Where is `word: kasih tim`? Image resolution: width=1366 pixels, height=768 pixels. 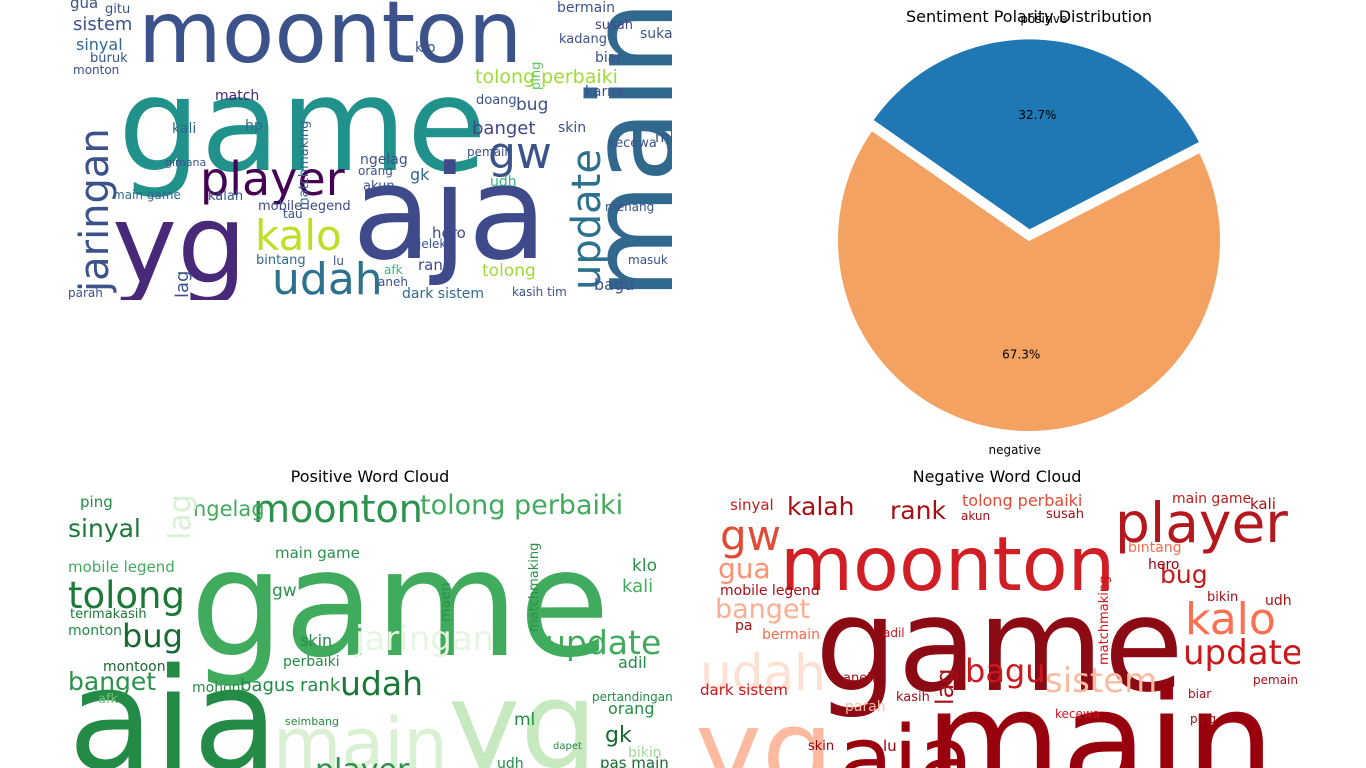
word: kasih tim is located at coordinates (539, 292).